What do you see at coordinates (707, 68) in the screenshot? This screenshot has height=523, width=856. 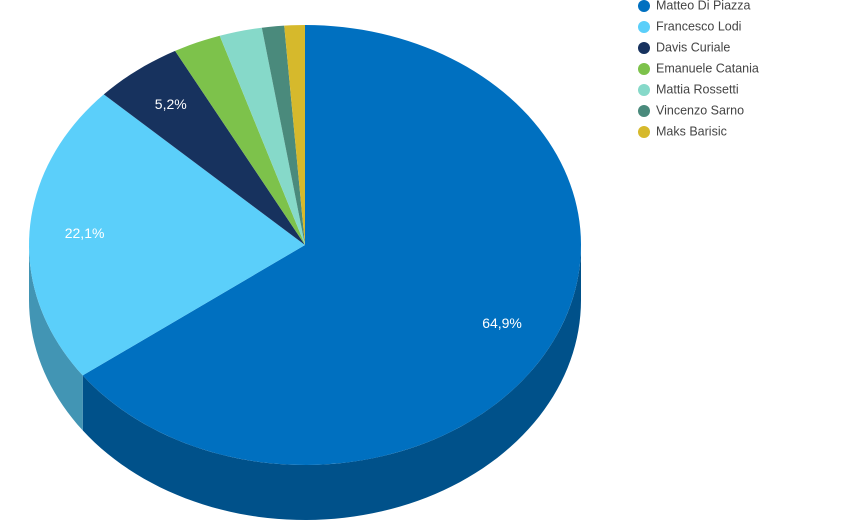 I see `legend-label: Emanuele Catania` at bounding box center [707, 68].